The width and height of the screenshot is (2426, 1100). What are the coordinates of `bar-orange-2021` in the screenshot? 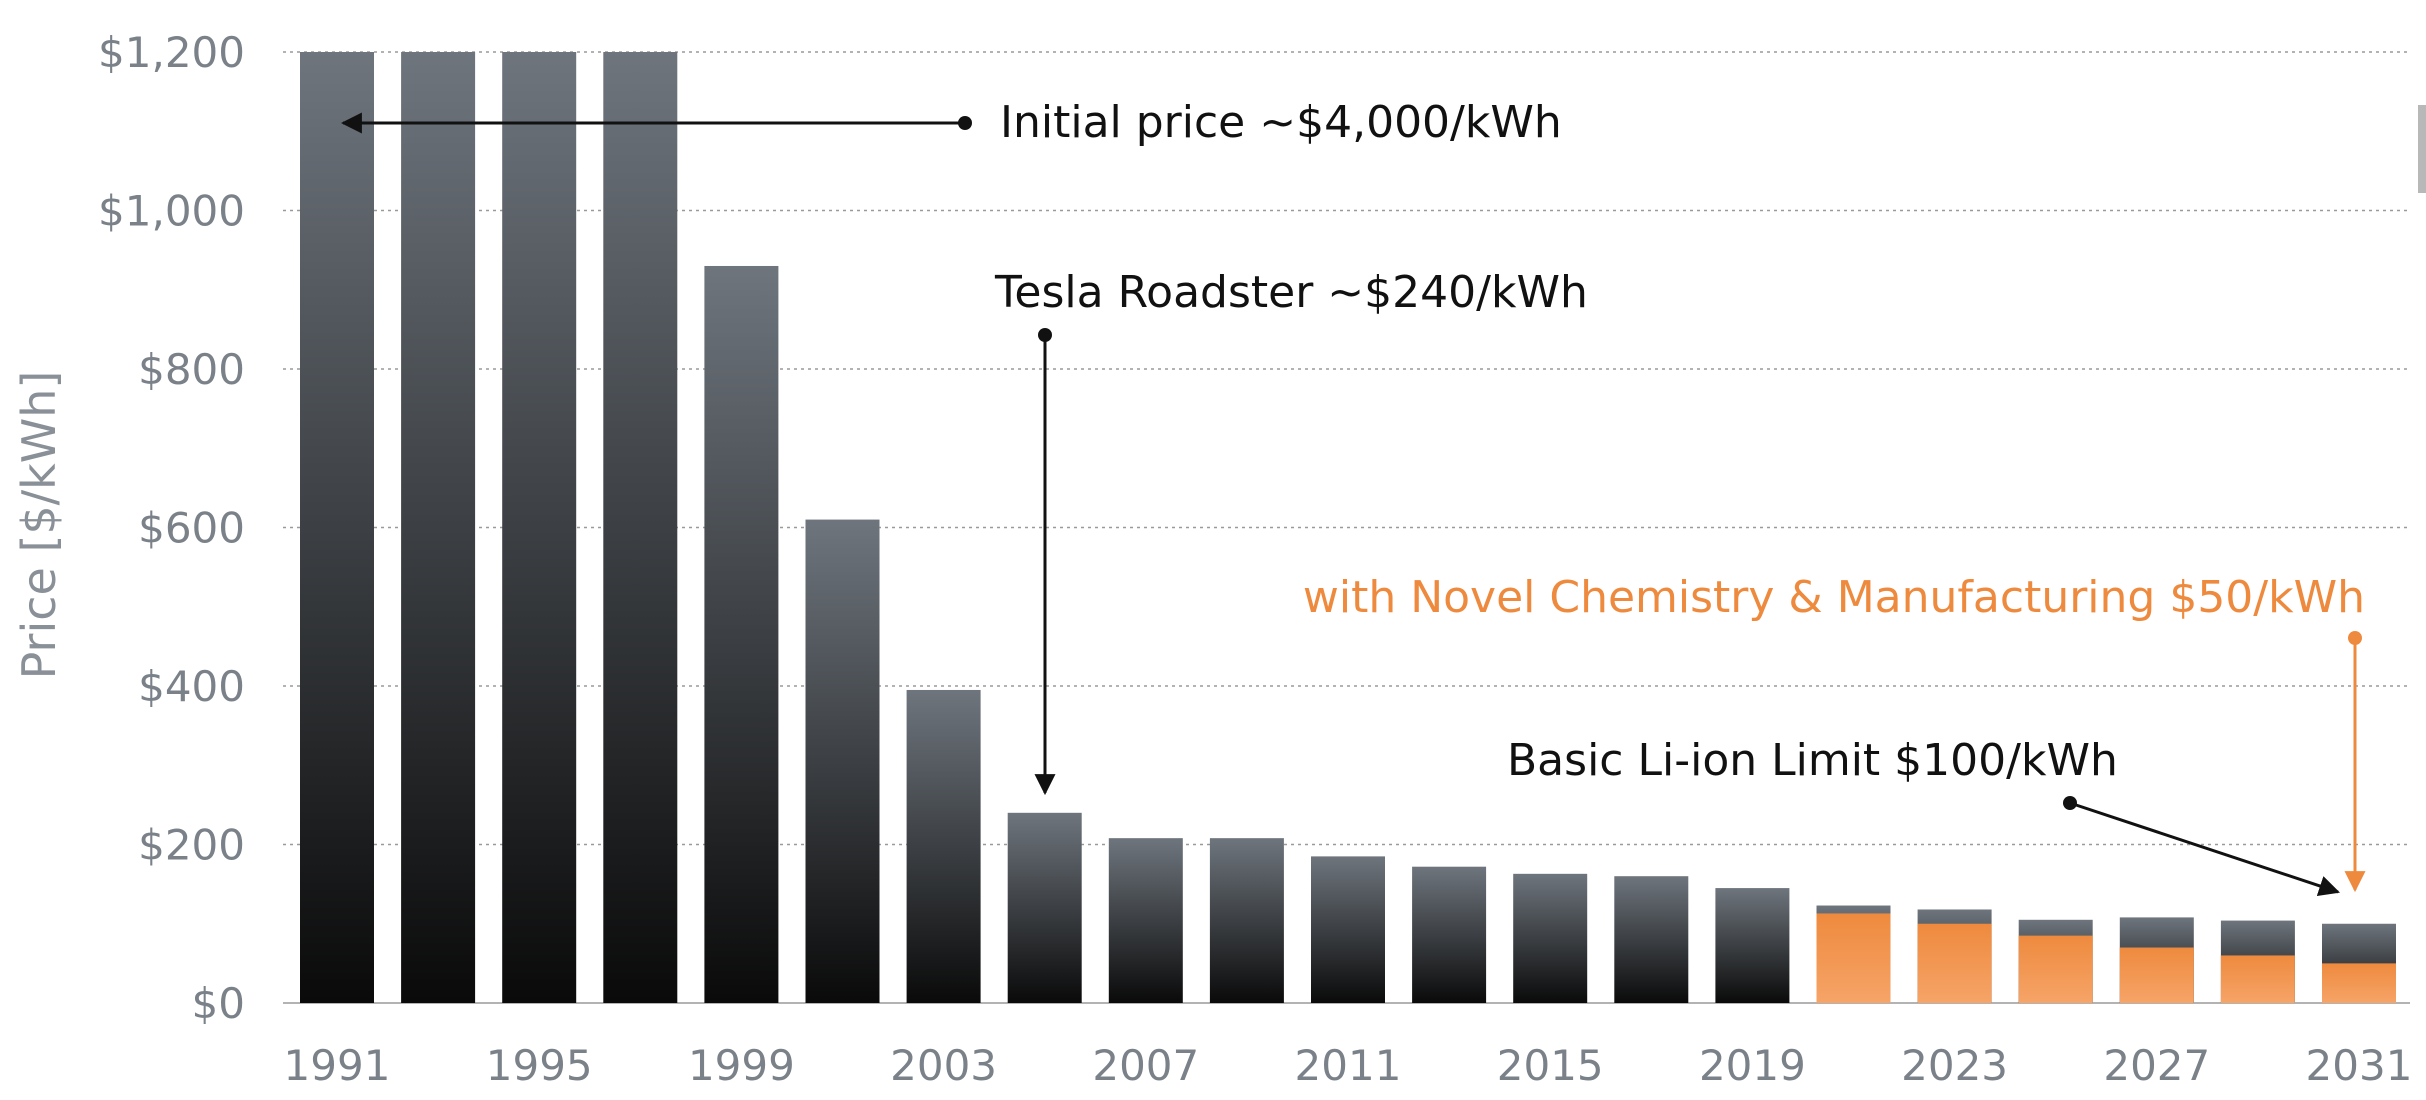 It's located at (1853, 958).